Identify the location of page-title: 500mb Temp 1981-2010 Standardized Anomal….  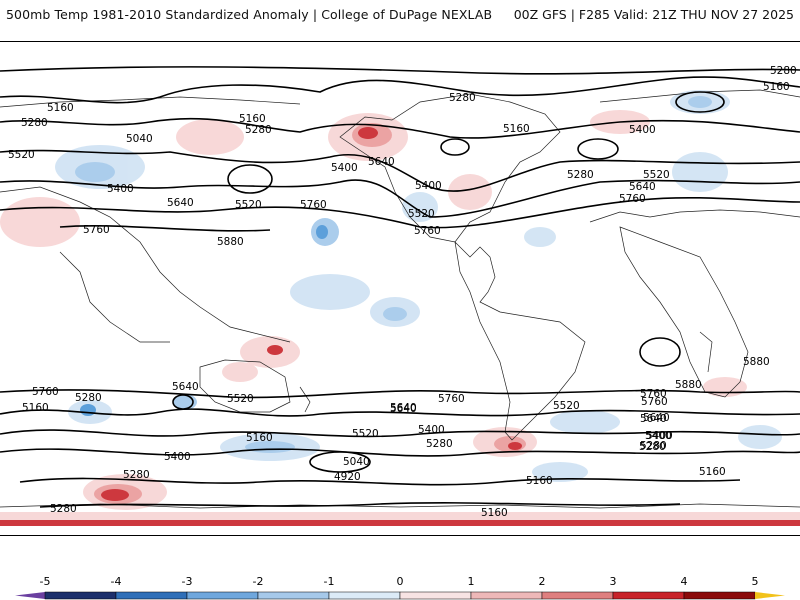
(249, 14).